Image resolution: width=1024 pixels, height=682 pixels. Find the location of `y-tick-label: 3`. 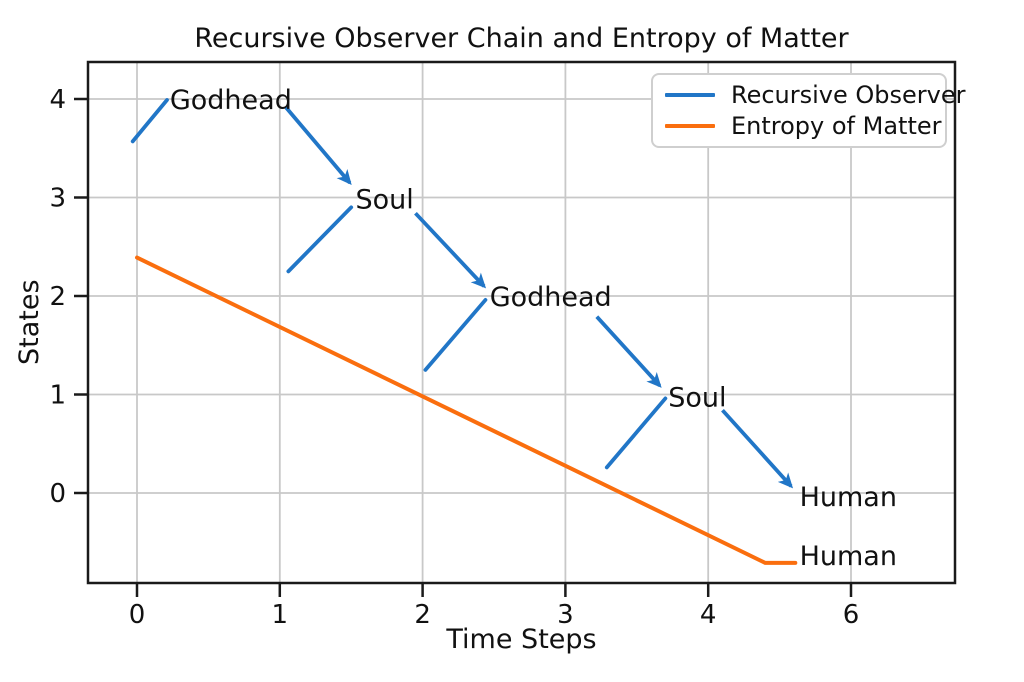

y-tick-label: 3 is located at coordinates (57, 199).